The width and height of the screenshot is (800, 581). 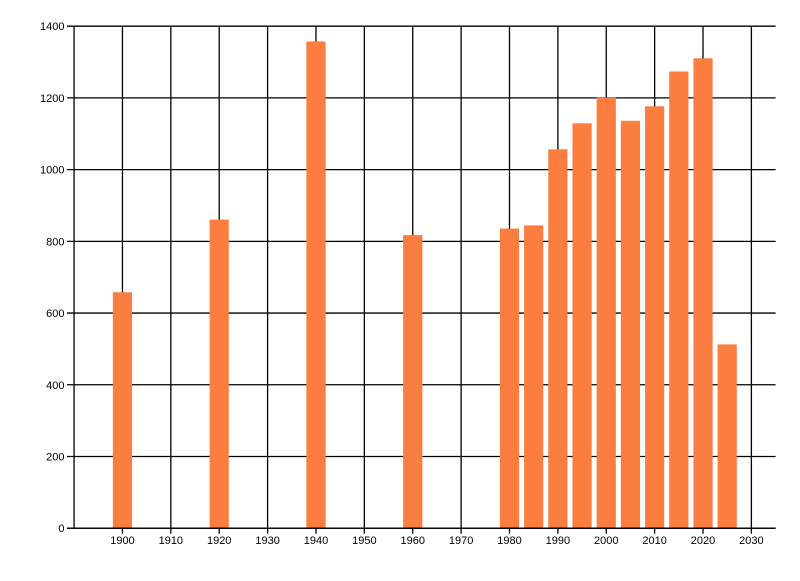 What do you see at coordinates (364, 541) in the screenshot?
I see `svg-text: 1950` at bounding box center [364, 541].